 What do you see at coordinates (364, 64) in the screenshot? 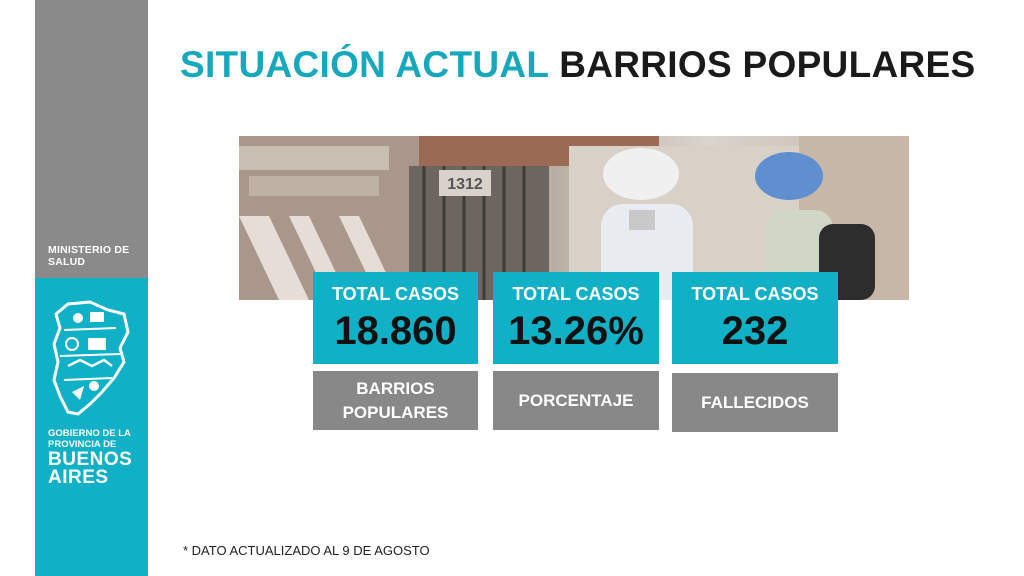
I see `title-part-accent: SITUACIÓN ACTUAL` at bounding box center [364, 64].